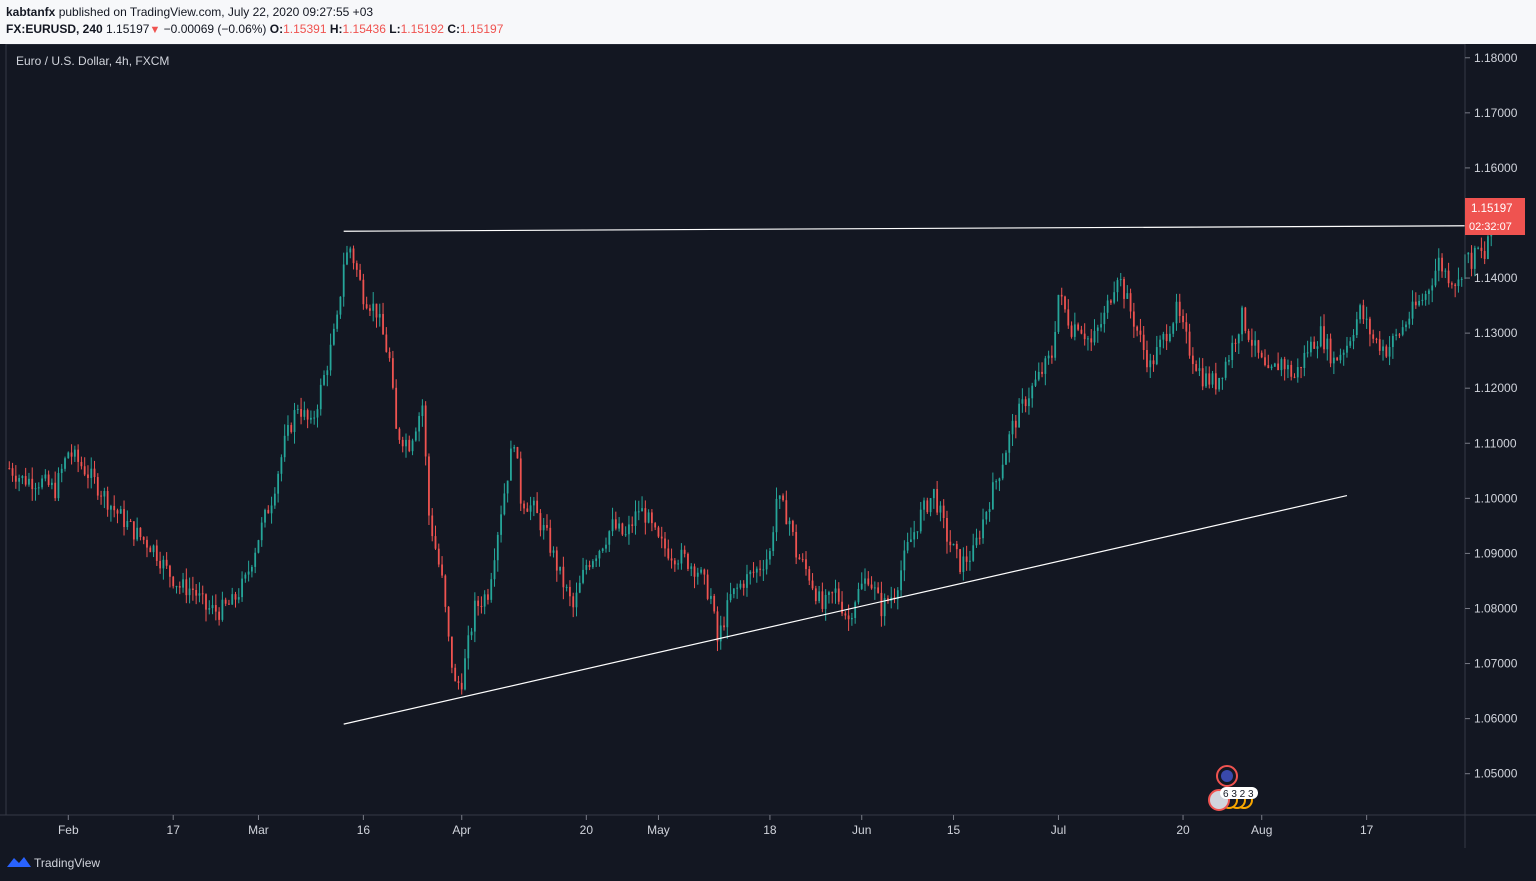 The width and height of the screenshot is (1536, 881). What do you see at coordinates (1496, 774) in the screenshot?
I see `price-tick-label: 1.05000` at bounding box center [1496, 774].